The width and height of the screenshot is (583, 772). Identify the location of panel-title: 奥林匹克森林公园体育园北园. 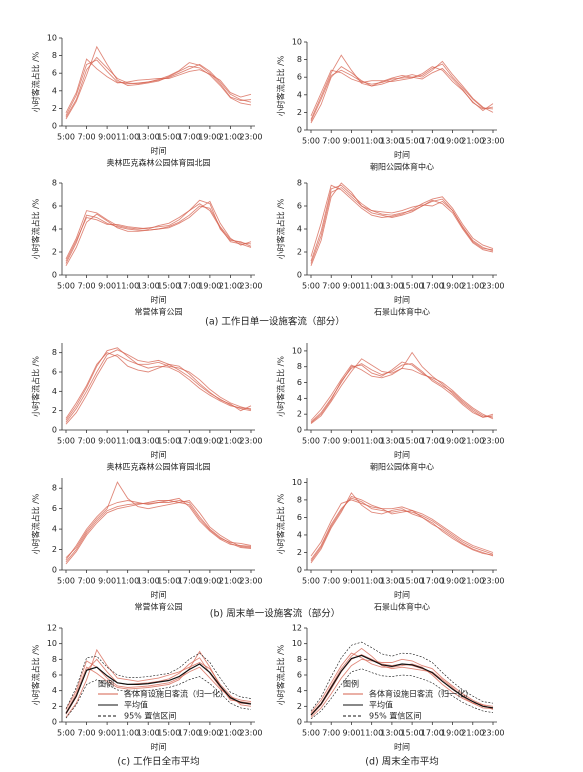
(159, 467).